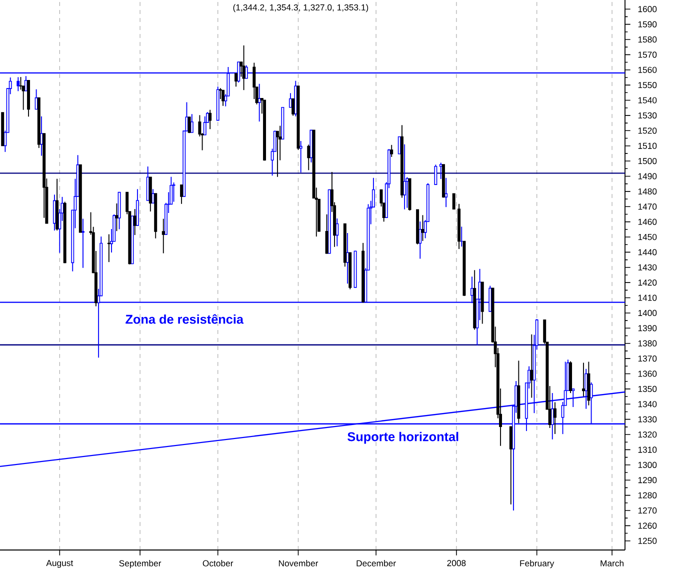 This screenshot has height=570, width=679. I want to click on y-tick-label: 1490, so click(647, 176).